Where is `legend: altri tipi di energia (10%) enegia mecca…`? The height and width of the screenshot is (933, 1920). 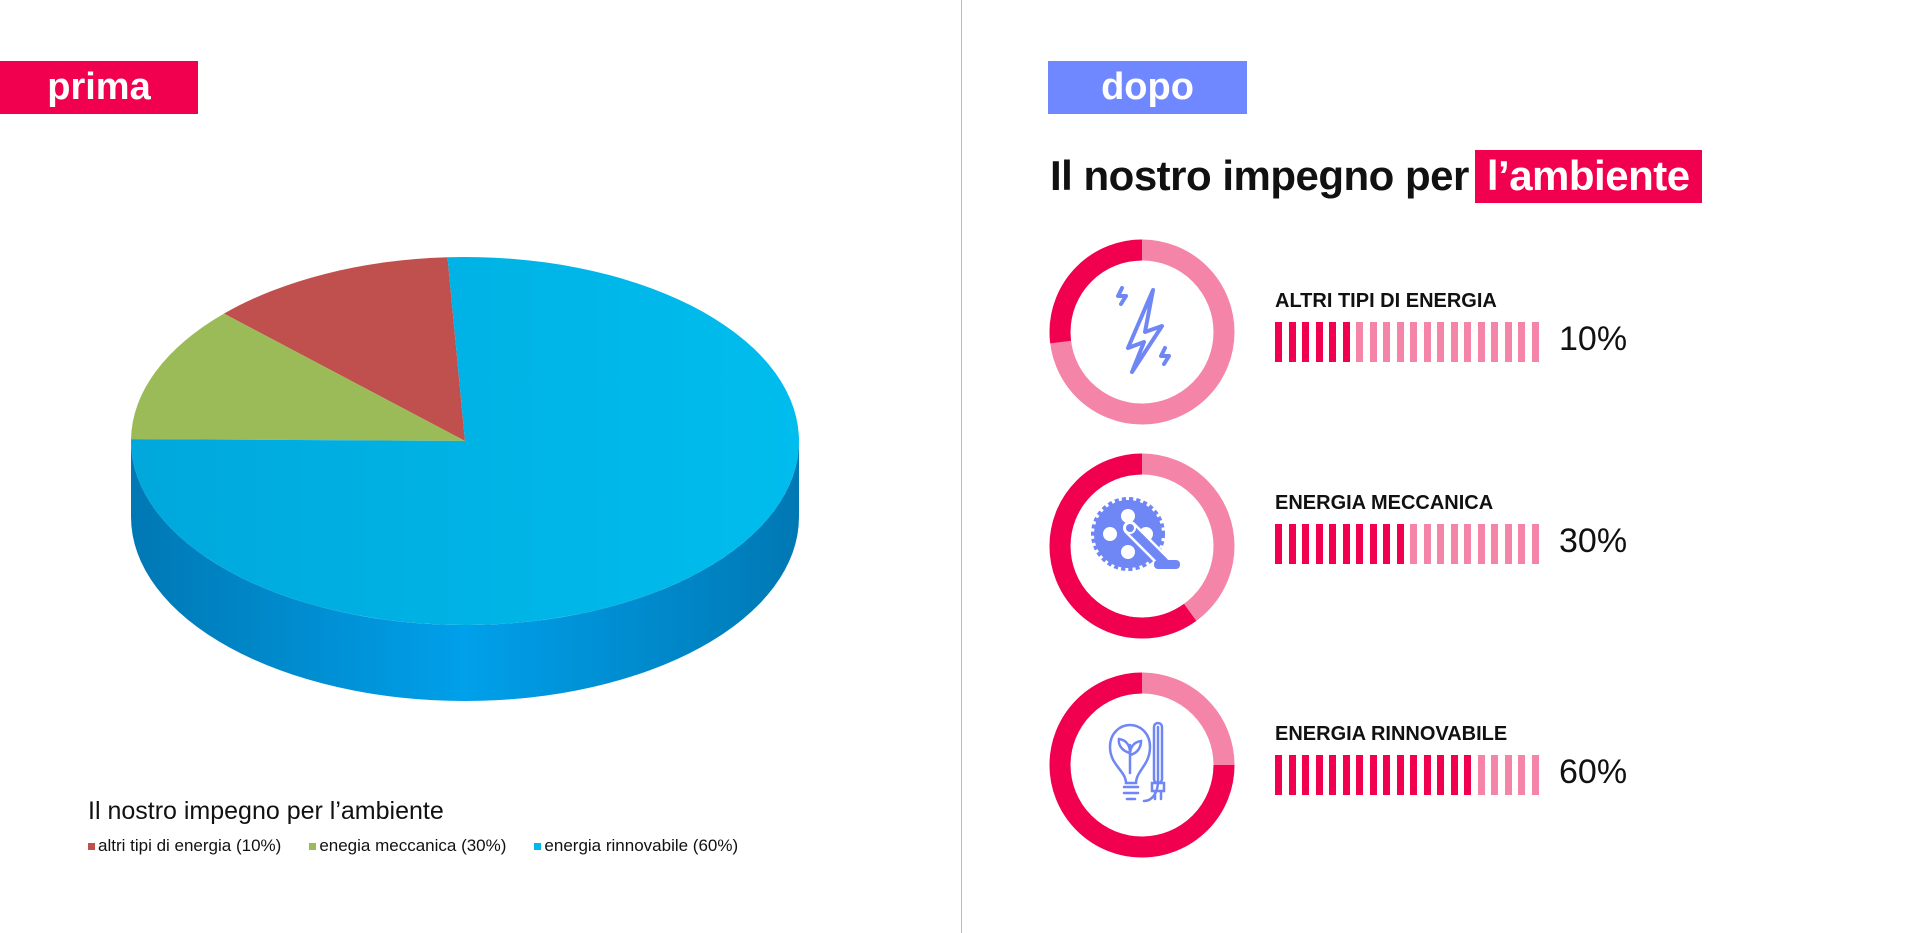 legend: altri tipi di energia (10%) enegia mecca… is located at coordinates (413, 846).